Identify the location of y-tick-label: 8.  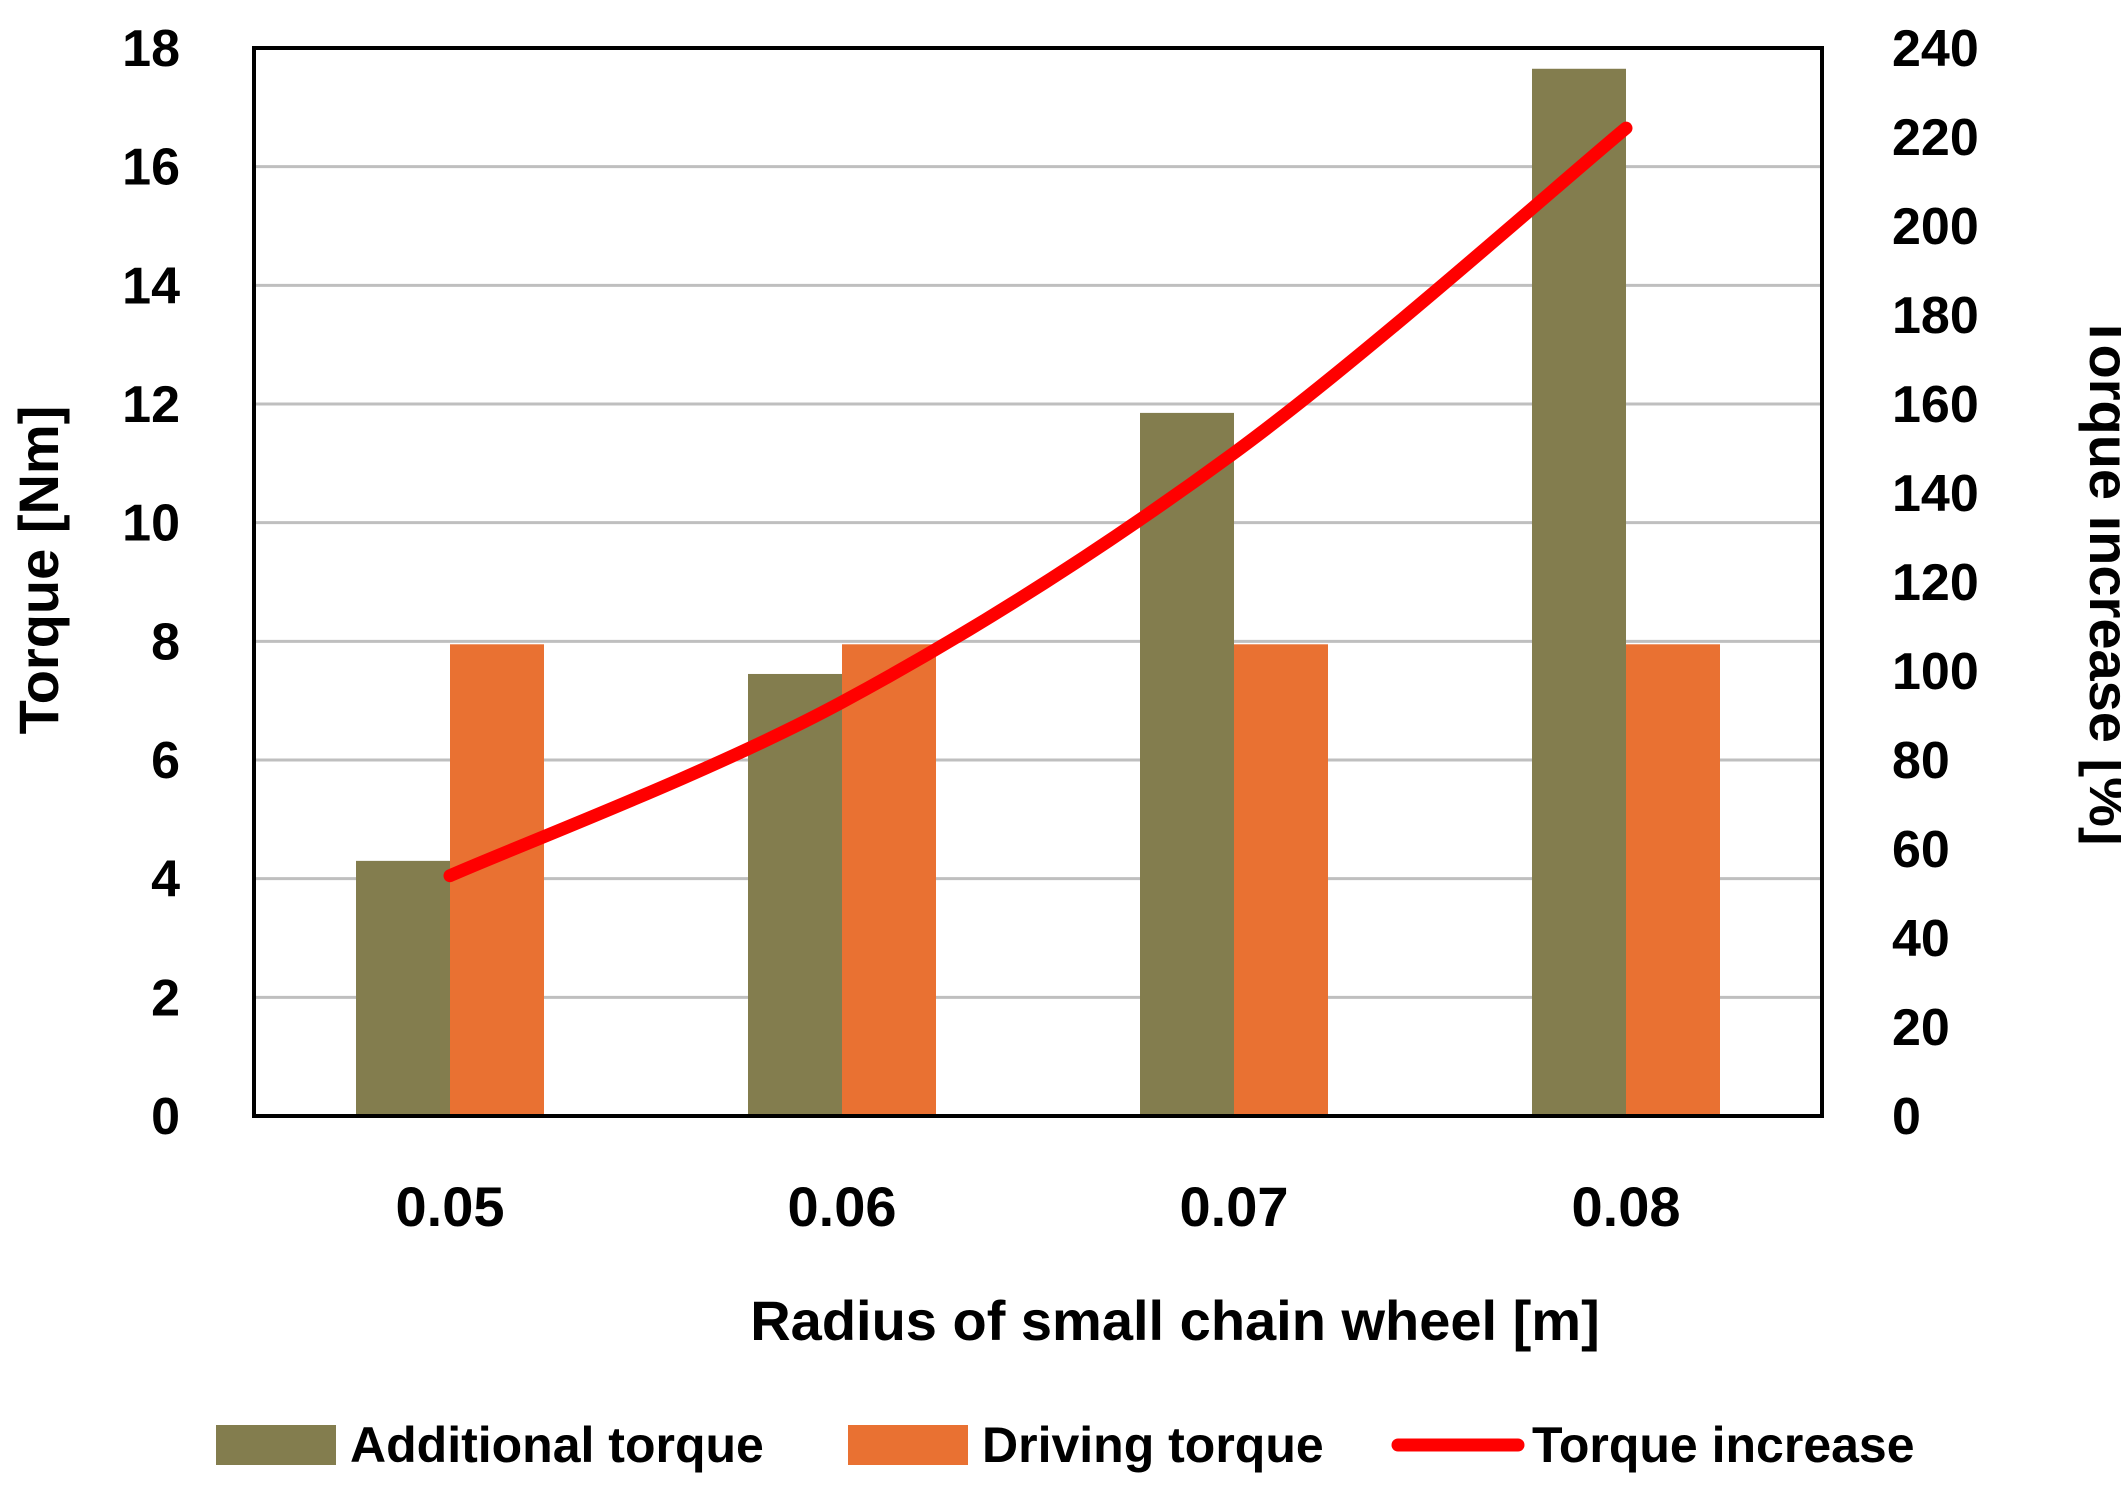
(165, 642).